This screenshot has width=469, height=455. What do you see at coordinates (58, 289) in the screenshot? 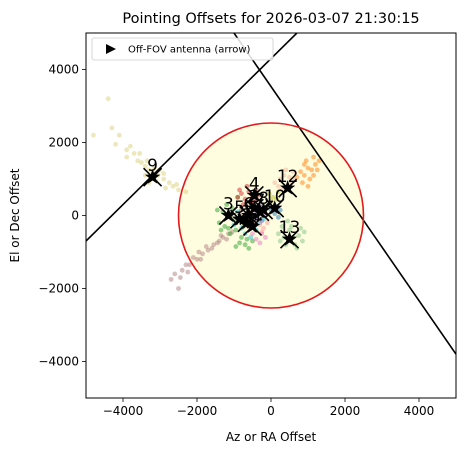
I see `y-tick-label: −2000` at bounding box center [58, 289].